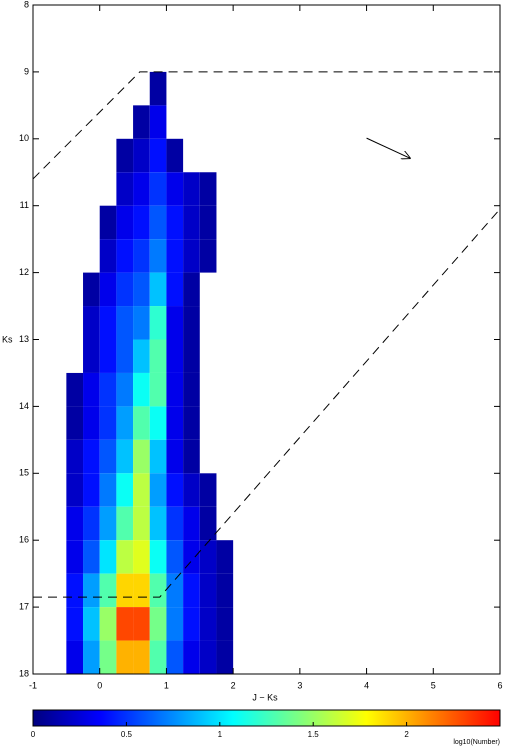  I want to click on y-tick-label: 15, so click(24, 473).